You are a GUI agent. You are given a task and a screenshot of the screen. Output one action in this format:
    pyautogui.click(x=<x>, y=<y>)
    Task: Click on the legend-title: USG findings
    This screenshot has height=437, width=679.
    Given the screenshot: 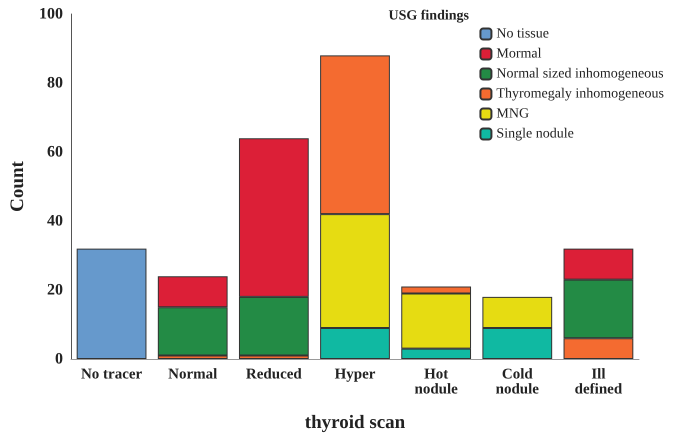 What is the action you would take?
    pyautogui.click(x=429, y=16)
    